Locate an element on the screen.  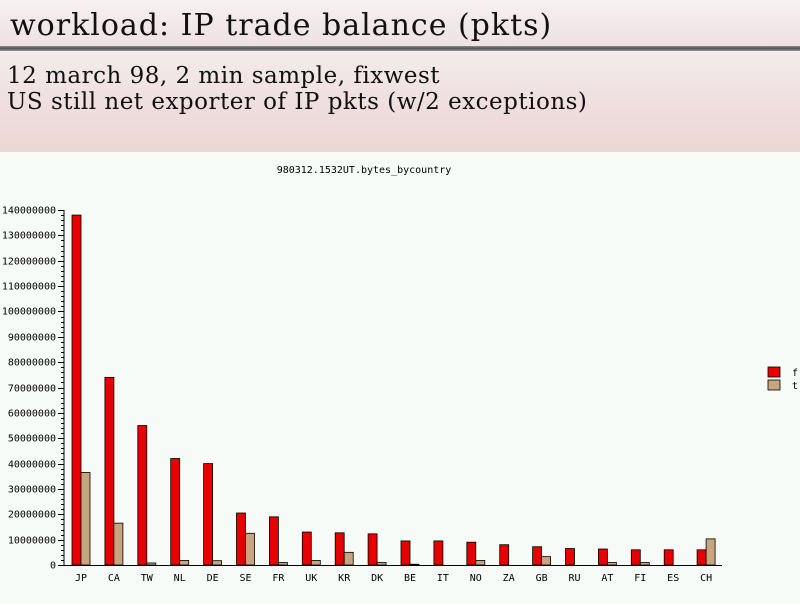
bar-t-no is located at coordinates (480, 563).